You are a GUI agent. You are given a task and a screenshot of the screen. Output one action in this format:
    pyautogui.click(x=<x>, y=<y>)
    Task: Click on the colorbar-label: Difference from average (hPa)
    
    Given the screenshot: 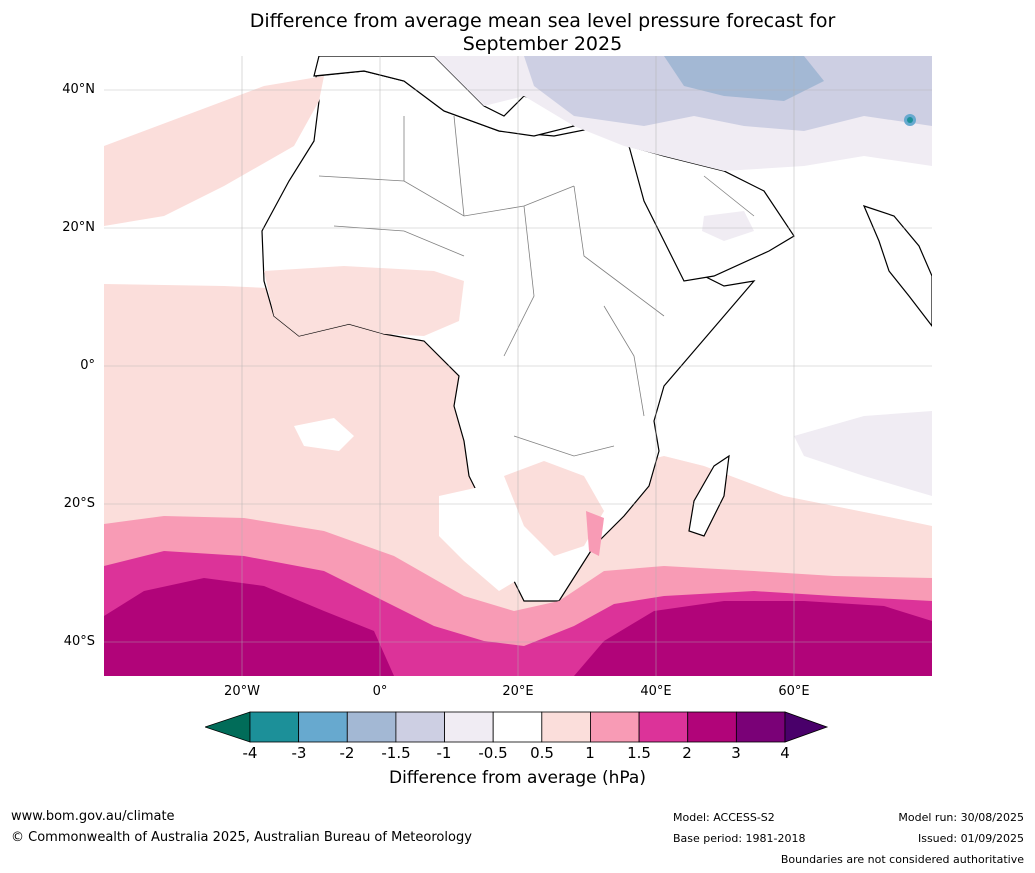 What is the action you would take?
    pyautogui.click(x=517, y=778)
    